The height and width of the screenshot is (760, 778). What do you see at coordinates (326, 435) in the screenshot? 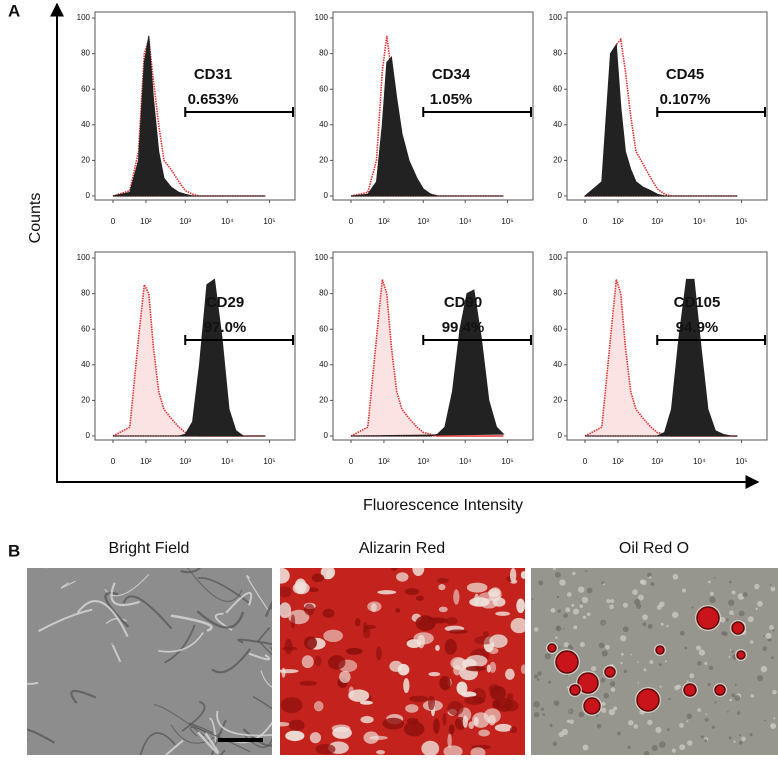
I see `y-tick-label: 0` at bounding box center [326, 435].